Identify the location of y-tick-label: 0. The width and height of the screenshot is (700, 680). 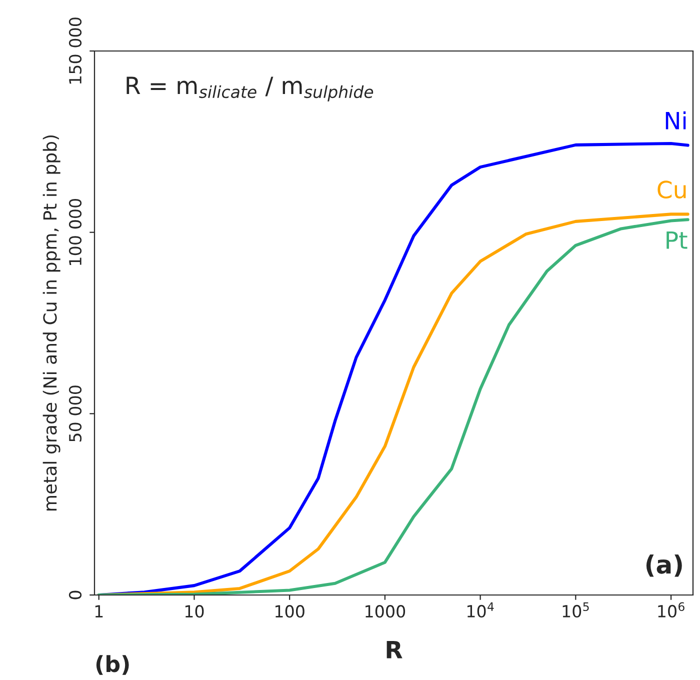
(75, 595).